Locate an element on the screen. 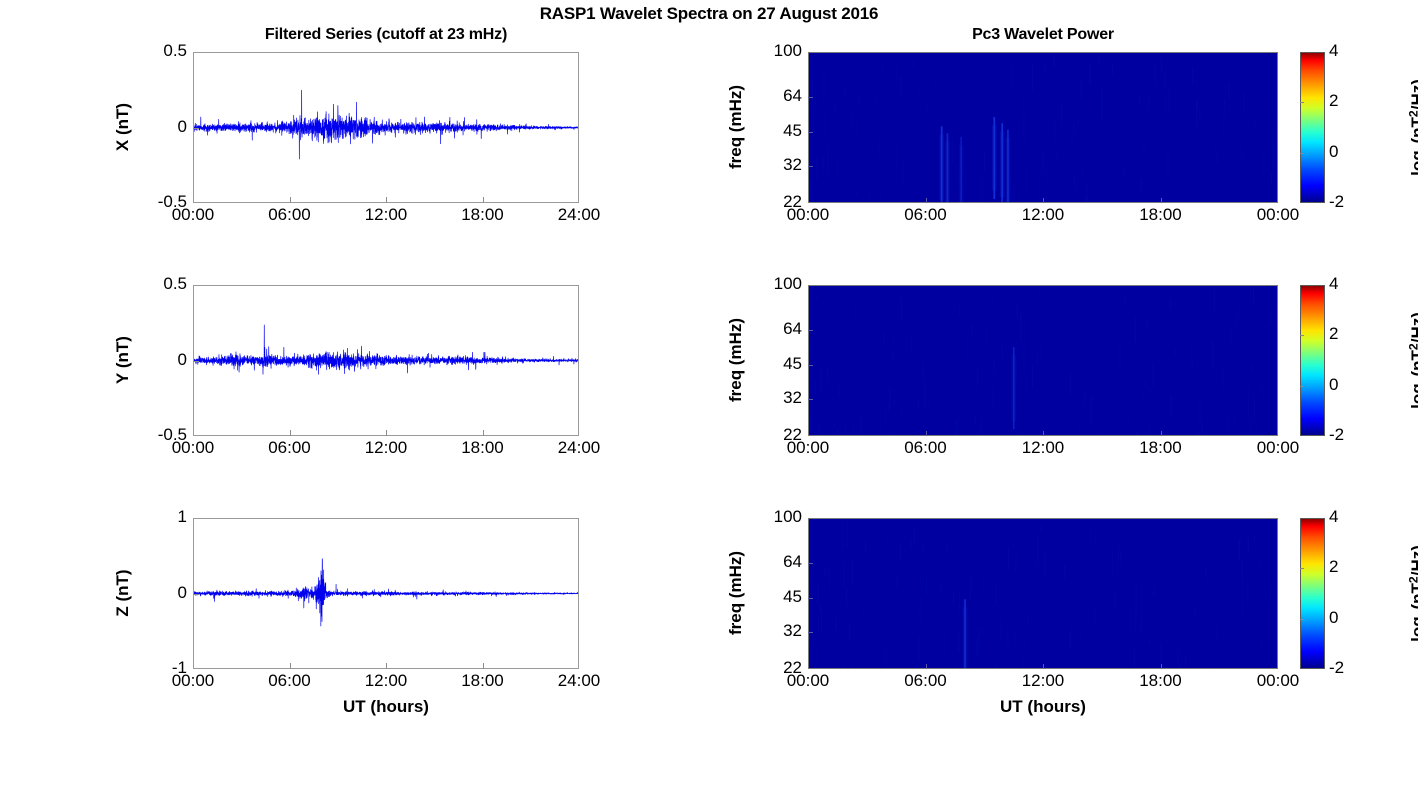 Image resolution: width=1418 pixels, height=788 pixels. timeseries-axes-z is located at coordinates (386, 593).